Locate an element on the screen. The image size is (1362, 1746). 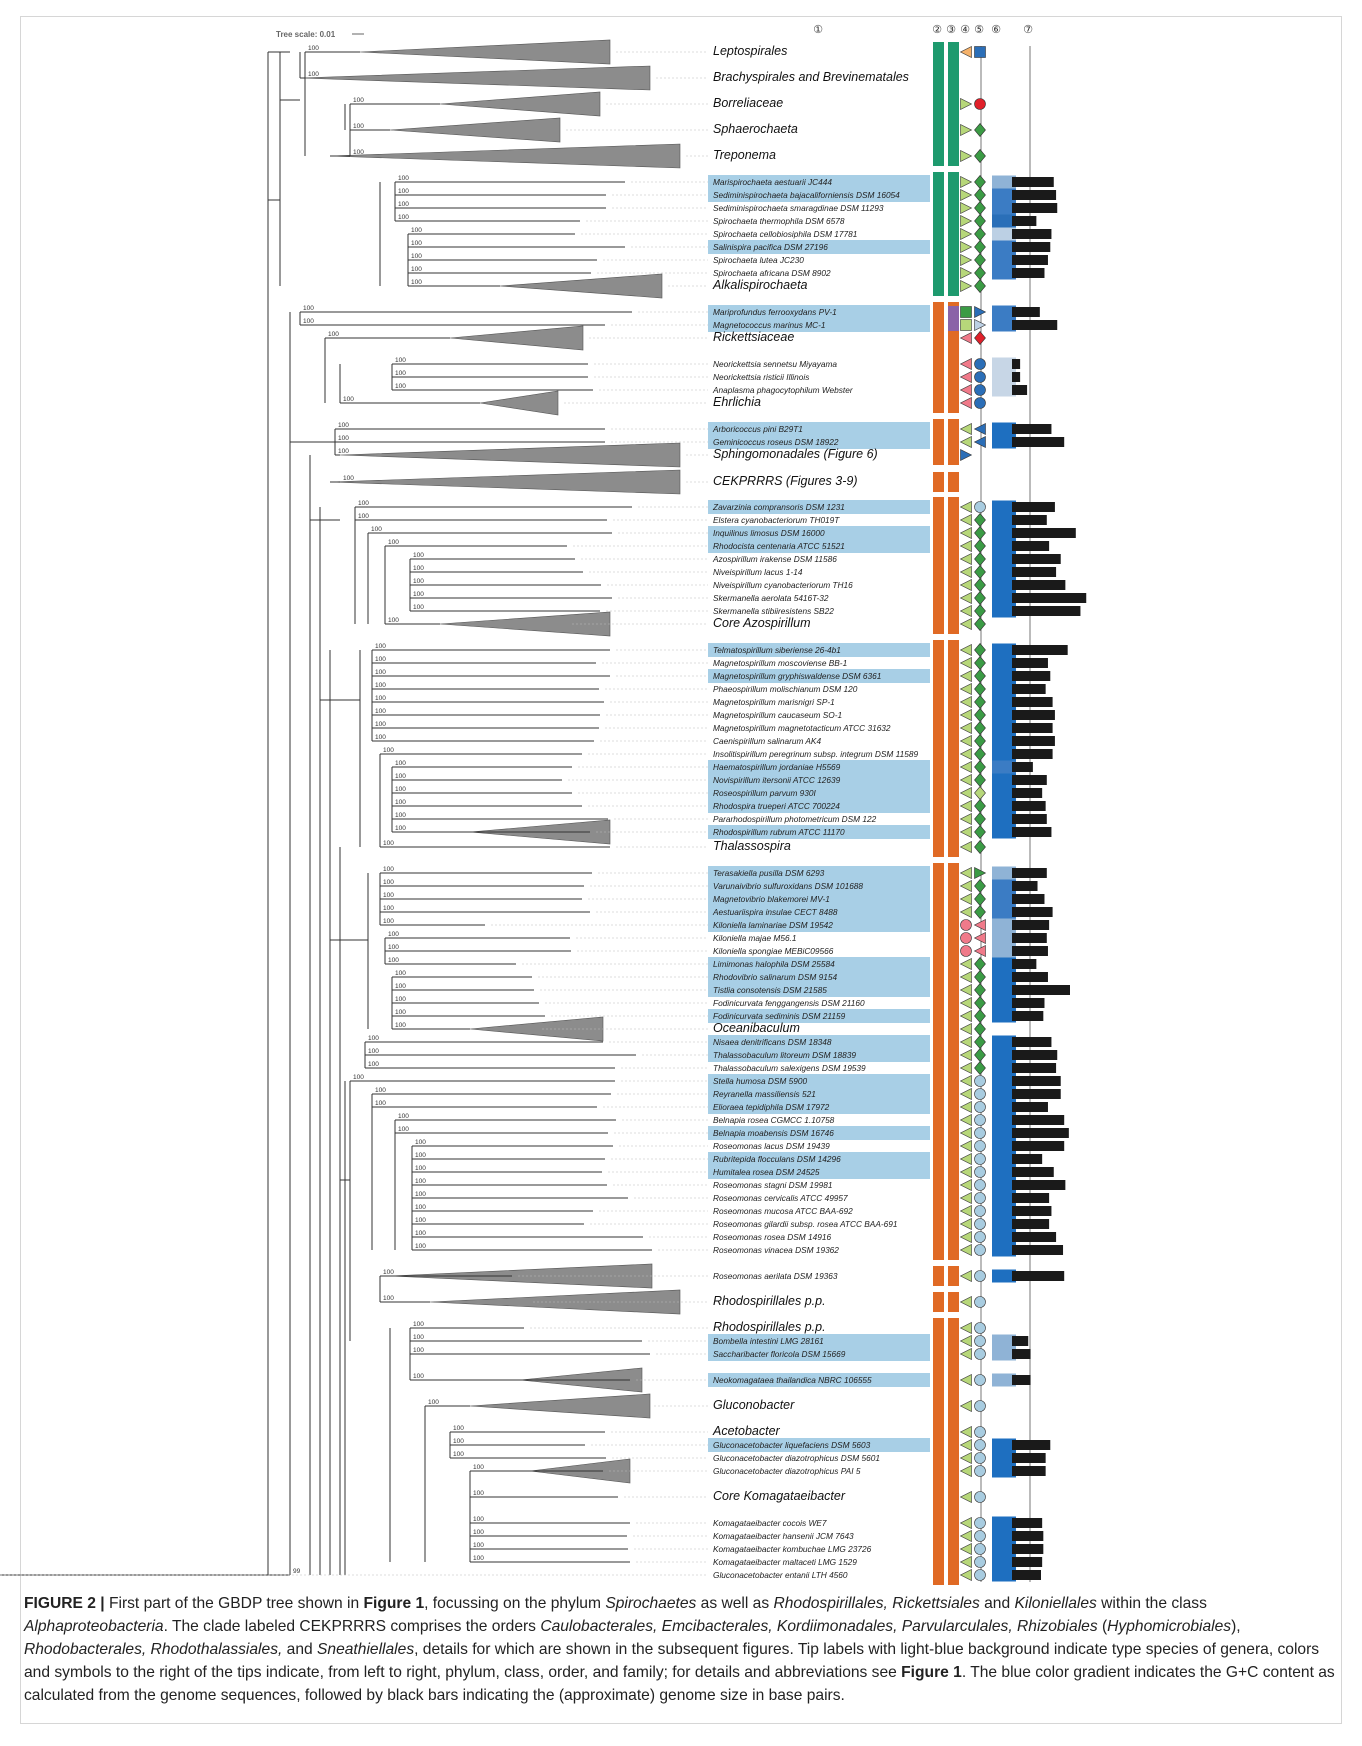
tip-label: Komagataeibacter kombuchae LMG 23726 is located at coordinates (792, 1549).